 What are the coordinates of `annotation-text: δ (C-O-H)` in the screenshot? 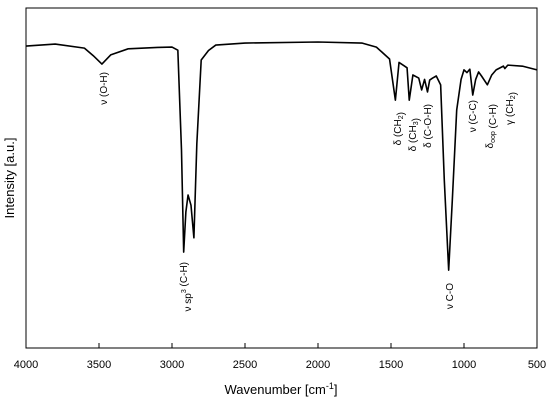 It's located at (428, 126).